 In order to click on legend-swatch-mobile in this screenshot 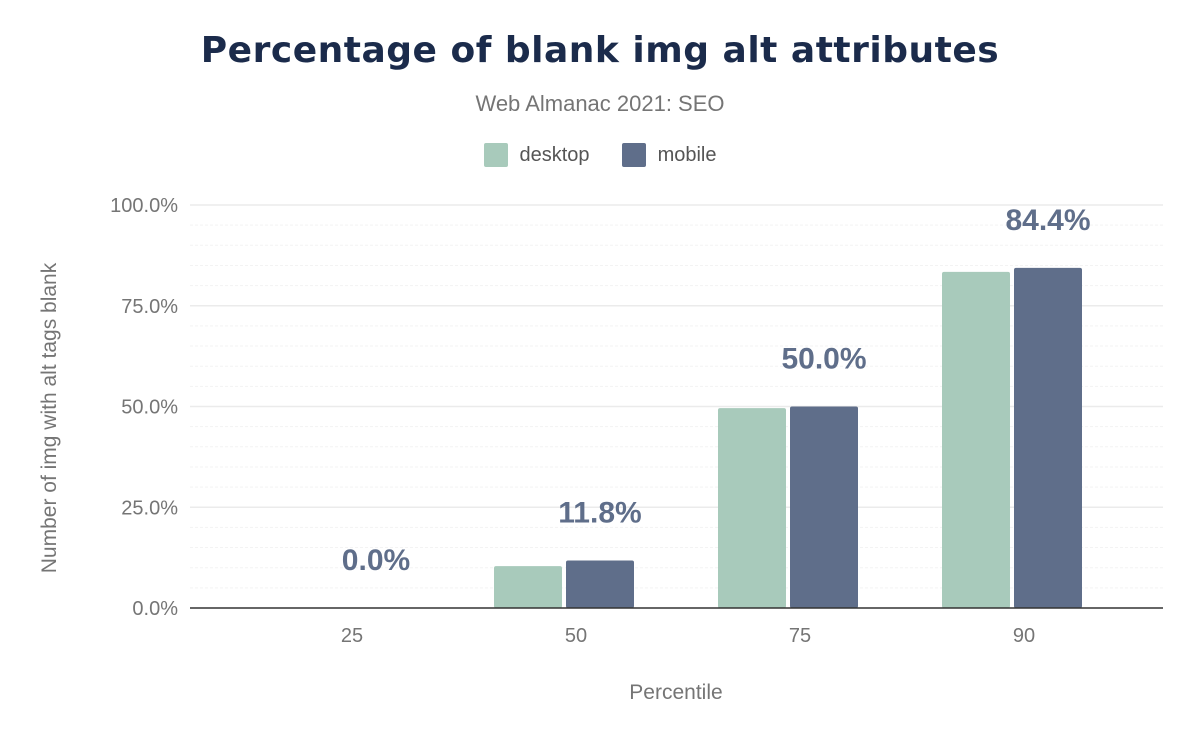, I will do `click(633, 155)`.